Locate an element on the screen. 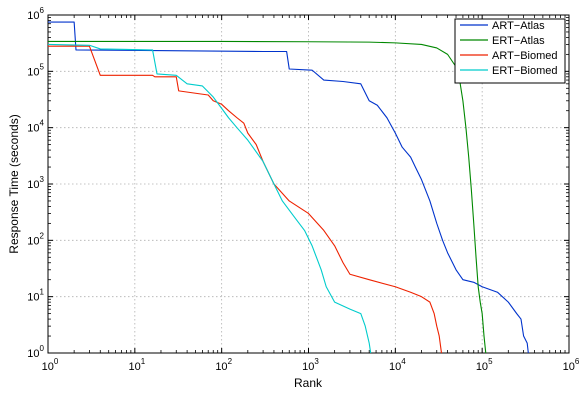  x-tick-label: 10⁴ is located at coordinates (397, 365).